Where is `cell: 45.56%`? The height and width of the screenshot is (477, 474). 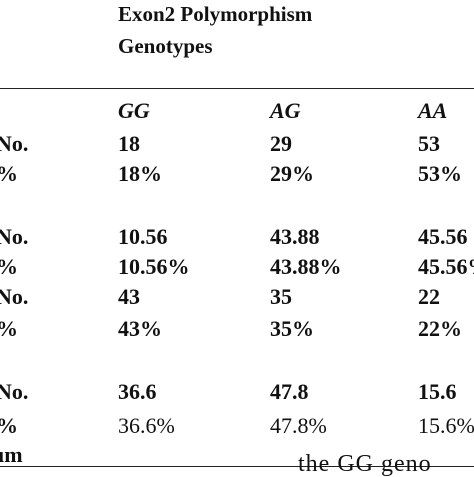
cell: 45.56% is located at coordinates (446, 266).